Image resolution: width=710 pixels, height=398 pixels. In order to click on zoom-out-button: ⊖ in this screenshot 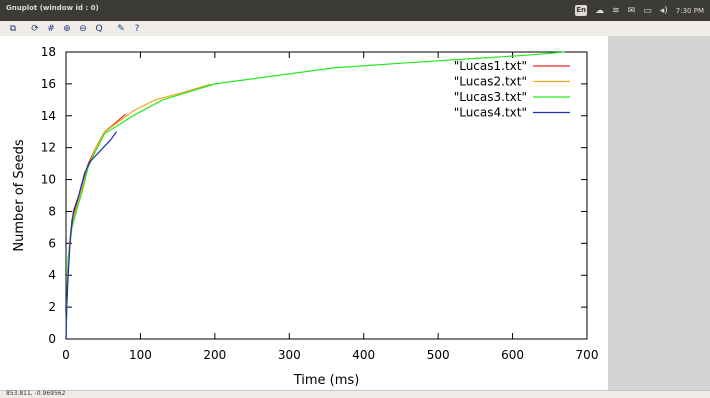, I will do `click(83, 28)`.